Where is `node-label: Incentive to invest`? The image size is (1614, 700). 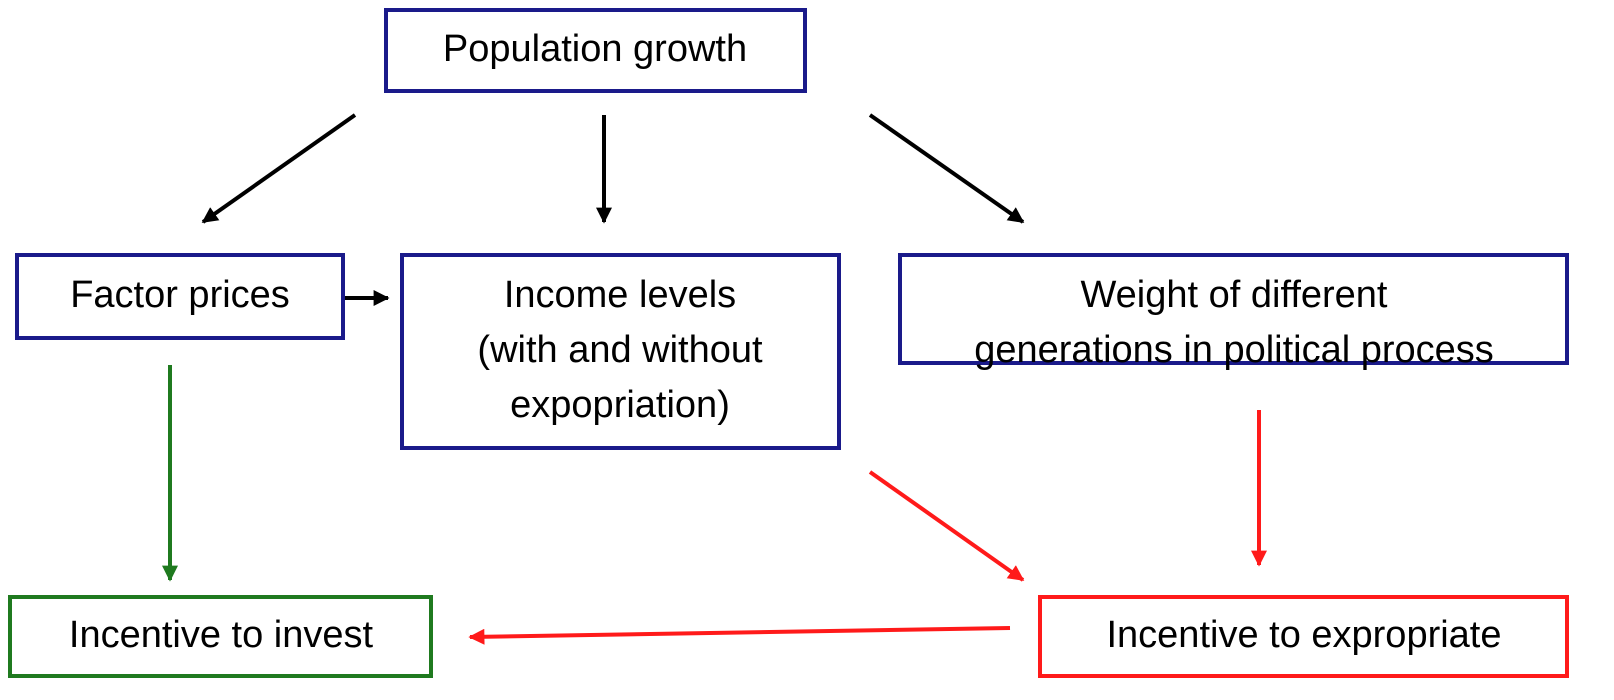 node-label: Incentive to invest is located at coordinates (221, 635).